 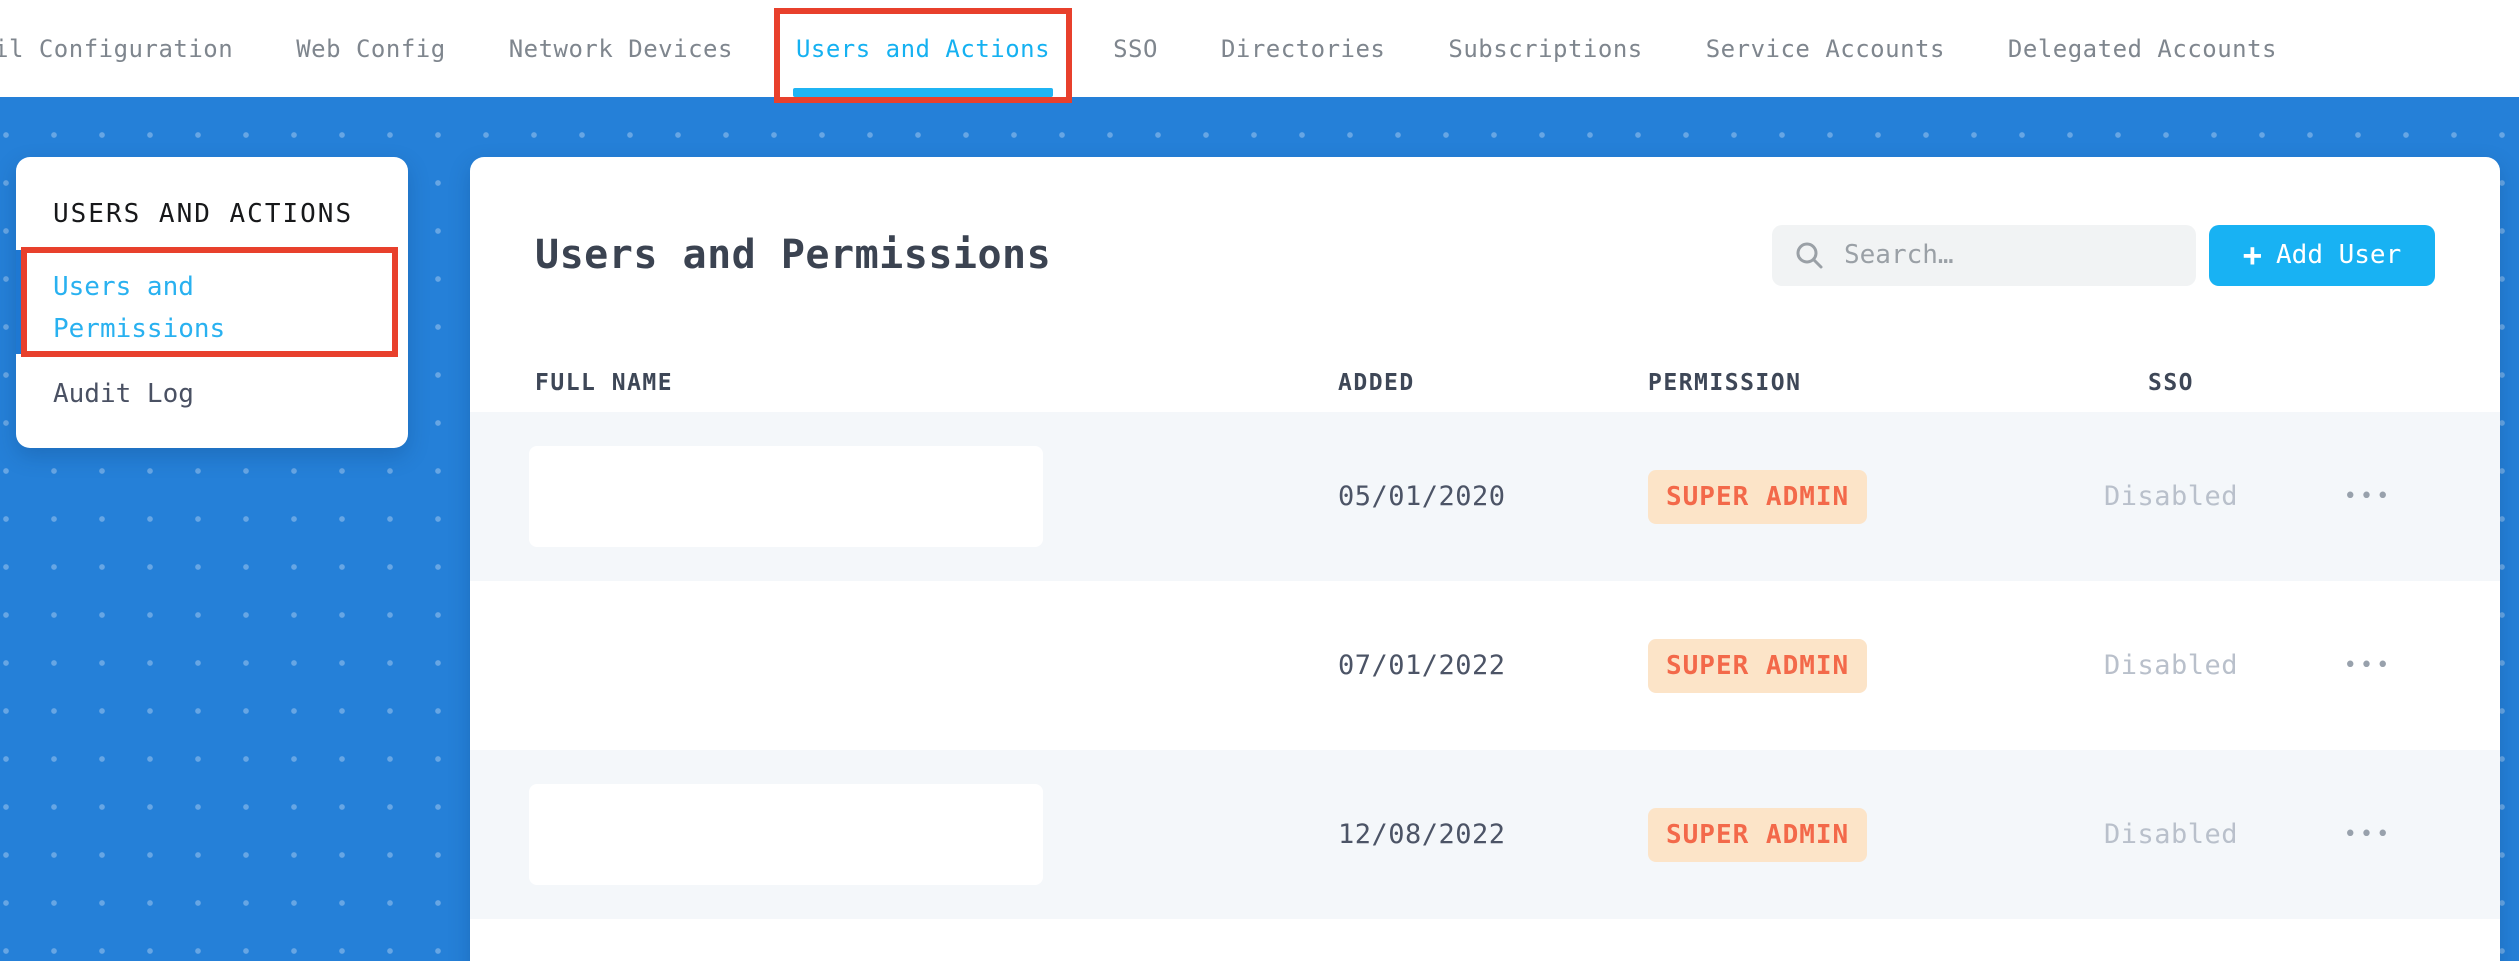 I want to click on column-header-permission: PERMISSION, so click(x=1725, y=382).